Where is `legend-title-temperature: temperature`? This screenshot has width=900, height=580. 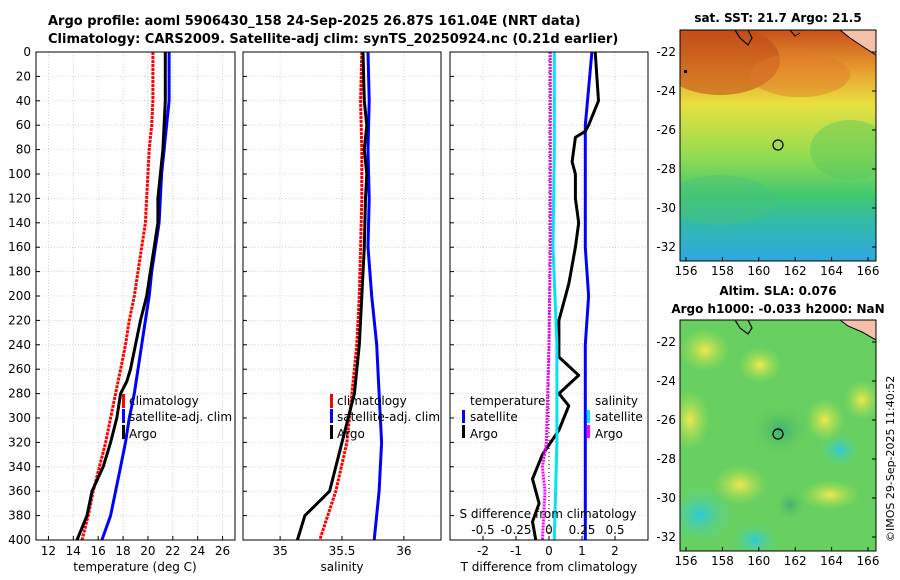 legend-title-temperature: temperature is located at coordinates (507, 401).